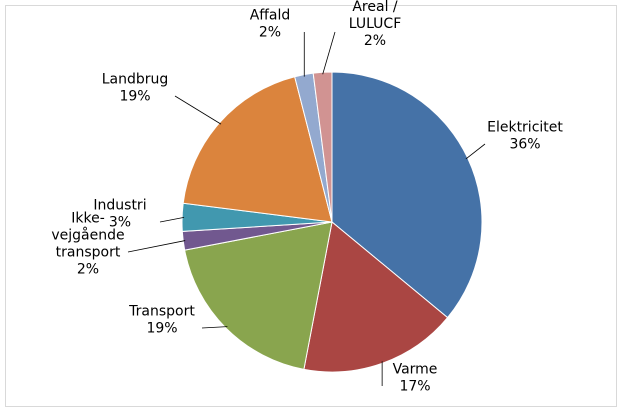 Image resolution: width=623 pixels, height=413 pixels. What do you see at coordinates (524, 145) in the screenshot?
I see `value-label: 36%` at bounding box center [524, 145].